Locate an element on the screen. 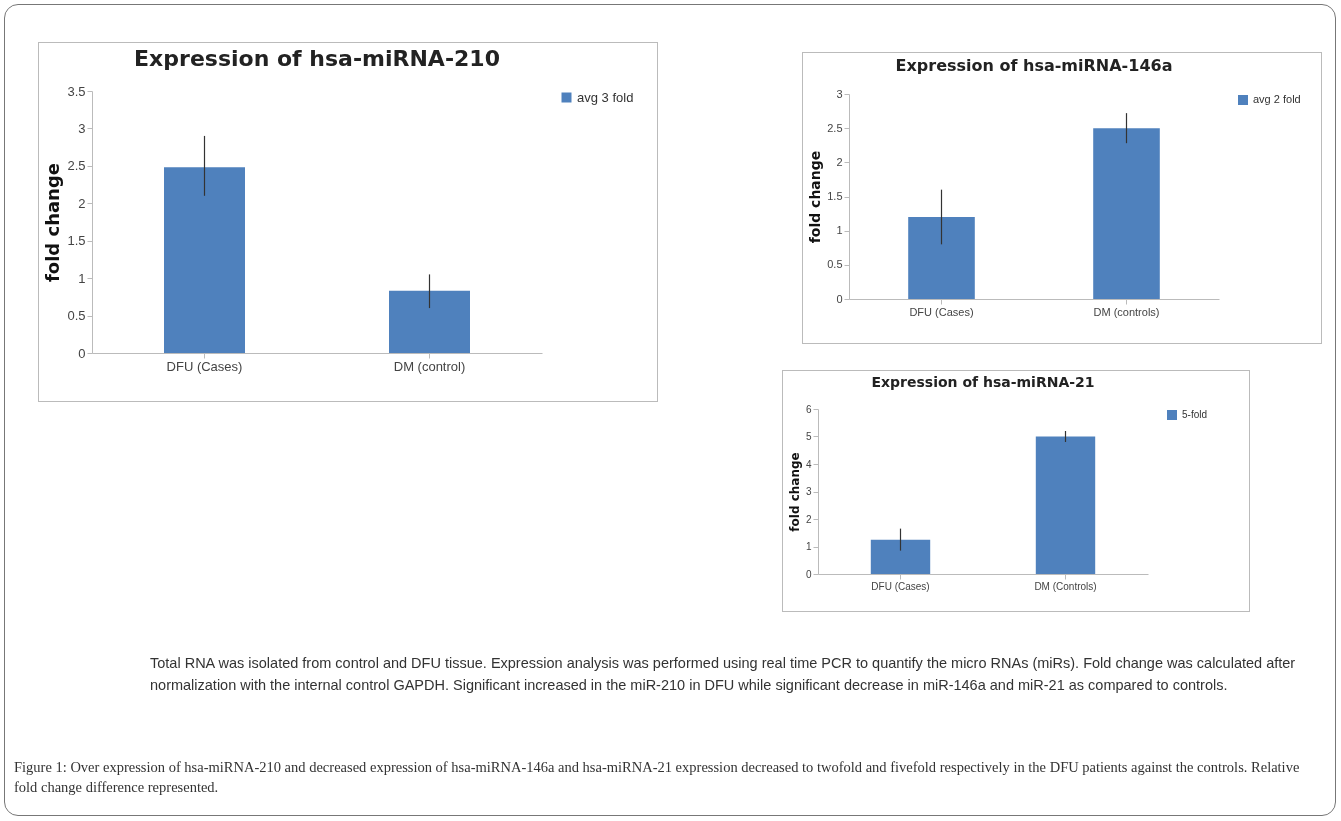 This screenshot has width=1341, height=821. legend-label: avg 2 fold is located at coordinates (1277, 99).